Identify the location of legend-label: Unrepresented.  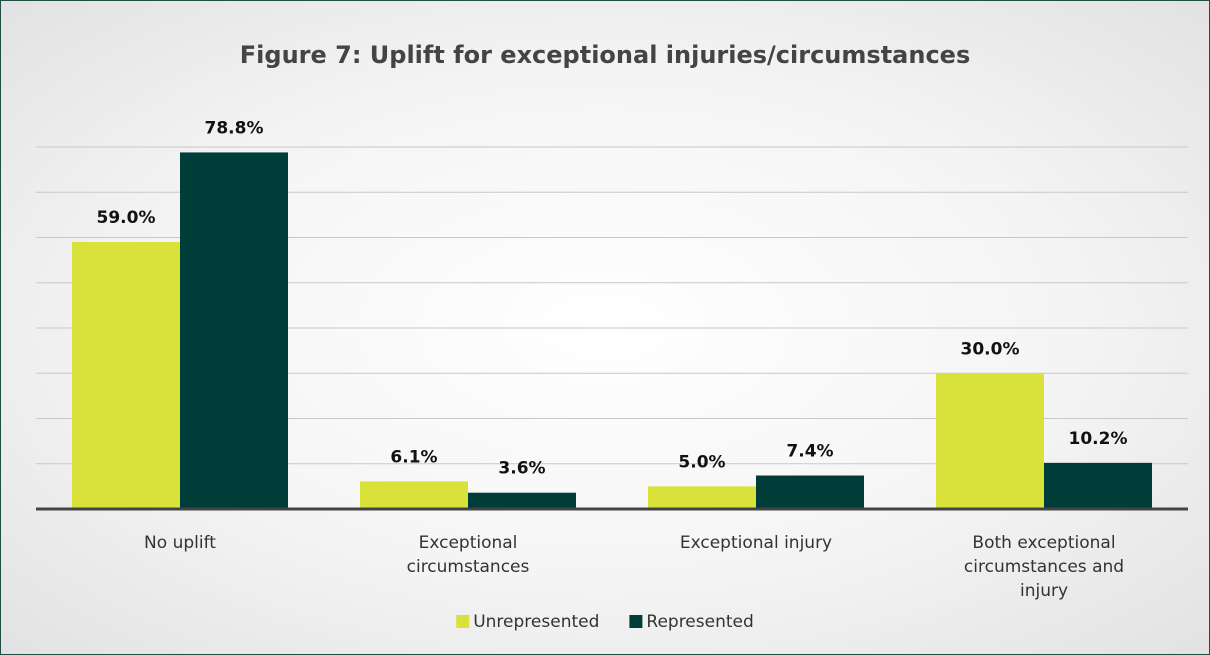
(536, 622).